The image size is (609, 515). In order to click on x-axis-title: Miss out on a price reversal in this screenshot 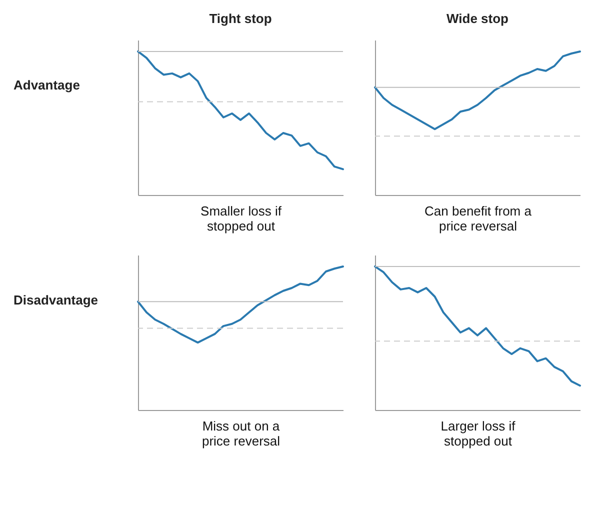, I will do `click(241, 433)`.